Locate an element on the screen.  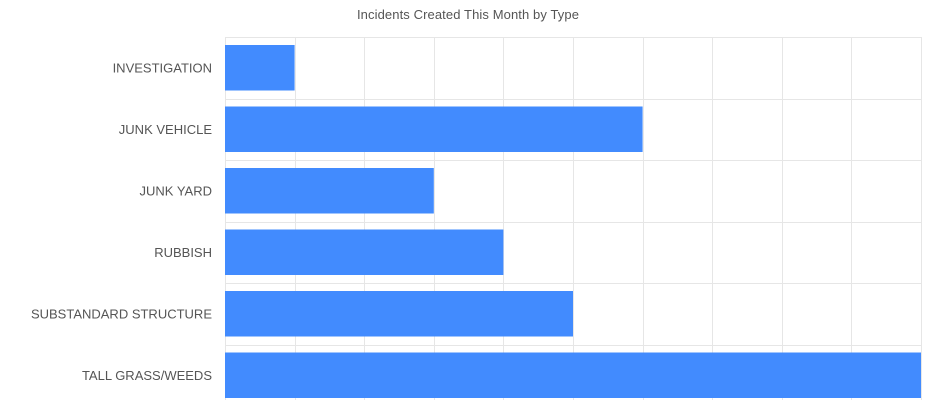
bar-junk-vehicle is located at coordinates (434, 129).